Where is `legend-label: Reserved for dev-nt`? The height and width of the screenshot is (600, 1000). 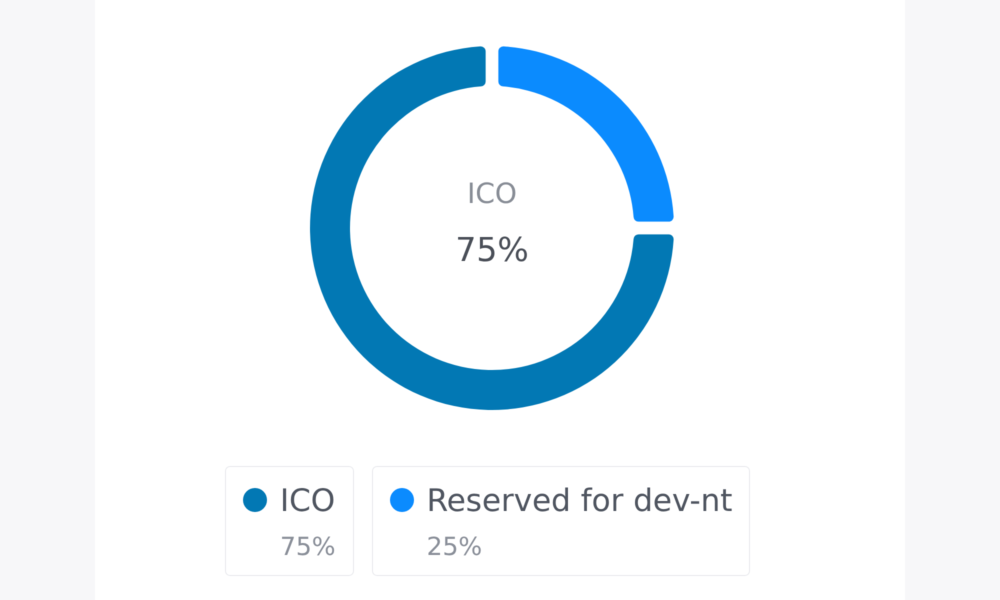 legend-label: Reserved for dev-nt is located at coordinates (579, 501).